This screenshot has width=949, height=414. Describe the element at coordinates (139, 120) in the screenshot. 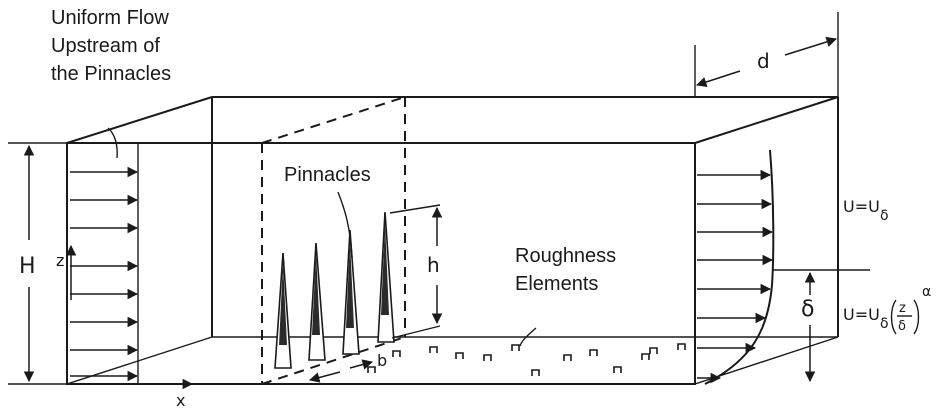

I see `top-left-recede` at that location.